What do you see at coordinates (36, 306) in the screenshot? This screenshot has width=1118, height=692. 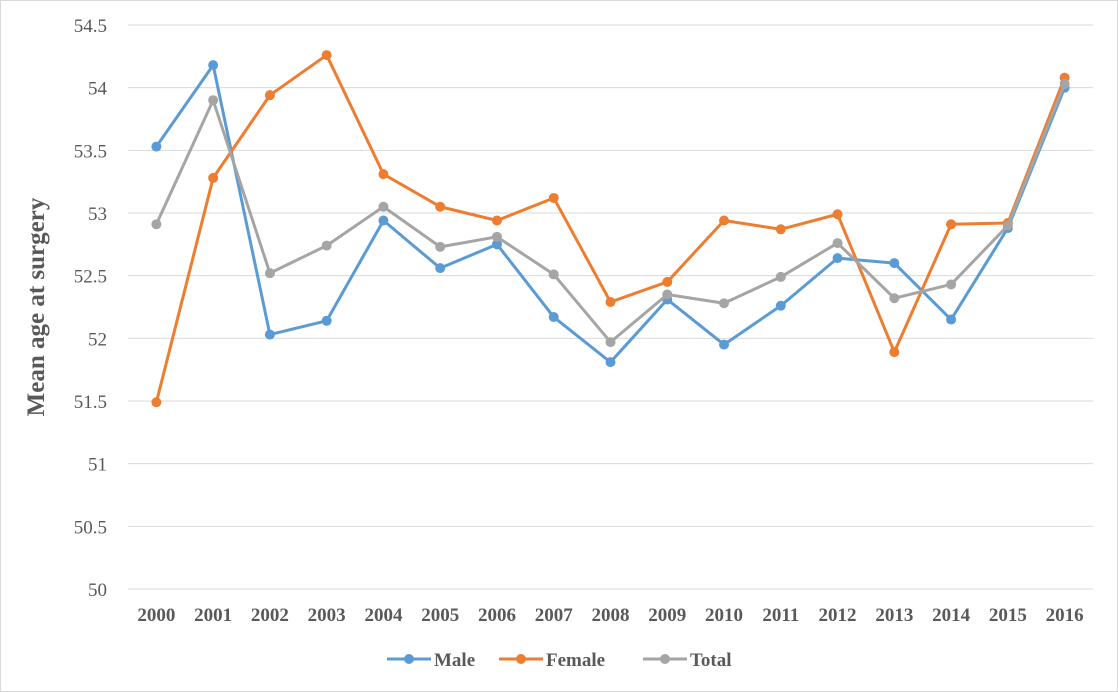 I see `y-axis-label: Mean age at surgery` at bounding box center [36, 306].